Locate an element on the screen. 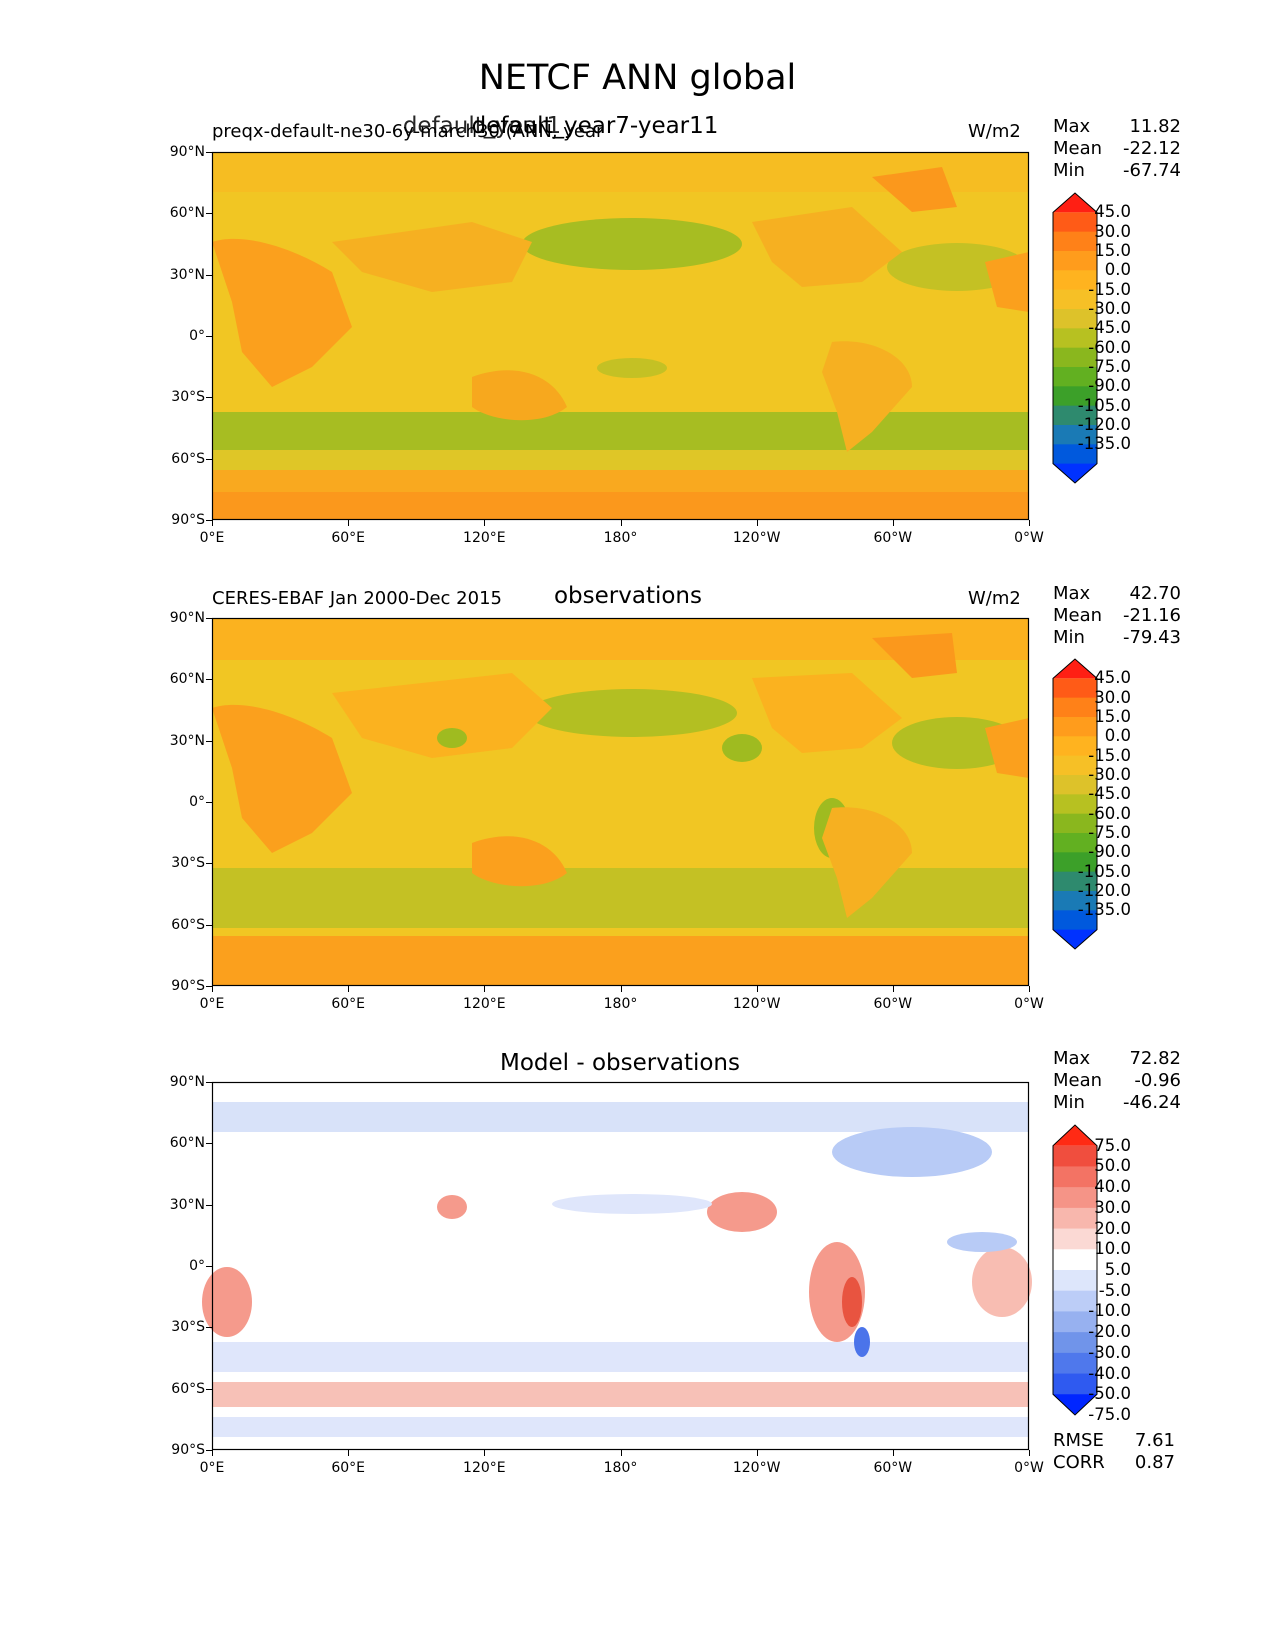 The image size is (1275, 1650). panel-3-namibia-positive is located at coordinates (227, 1302).